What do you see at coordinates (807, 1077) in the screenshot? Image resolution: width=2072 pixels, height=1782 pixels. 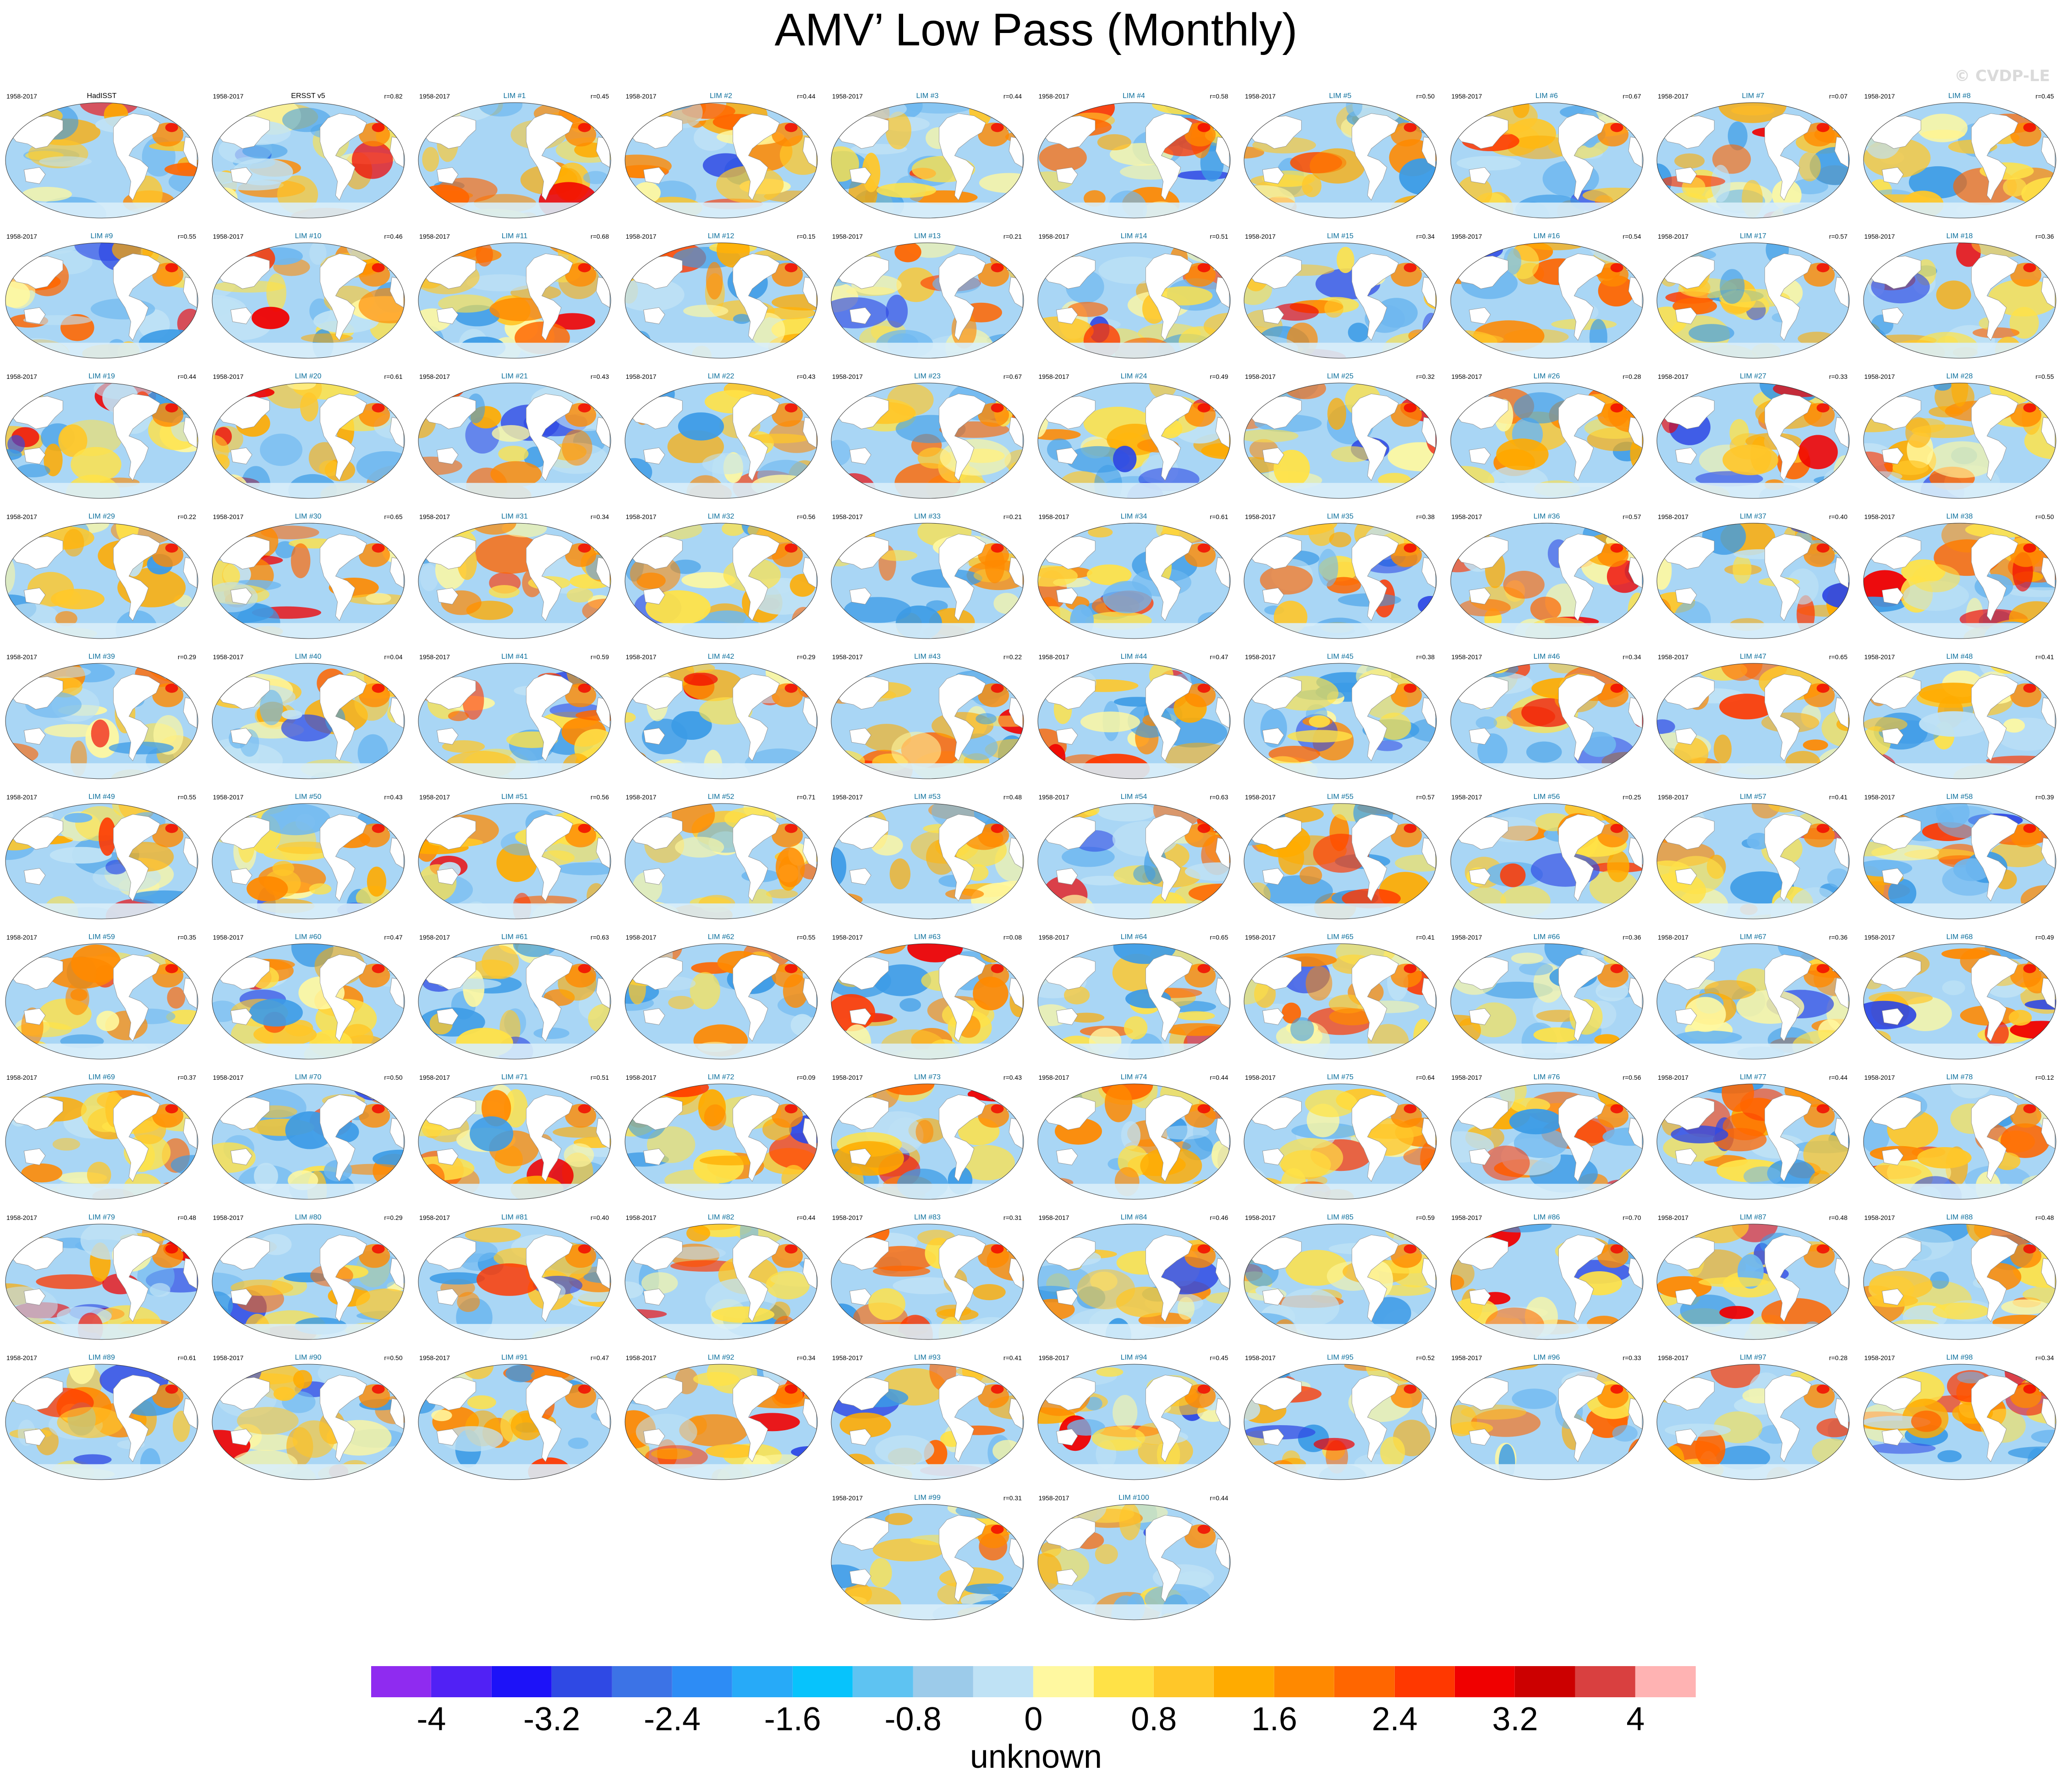 I see `panel-correlation-label: r=0.09` at bounding box center [807, 1077].